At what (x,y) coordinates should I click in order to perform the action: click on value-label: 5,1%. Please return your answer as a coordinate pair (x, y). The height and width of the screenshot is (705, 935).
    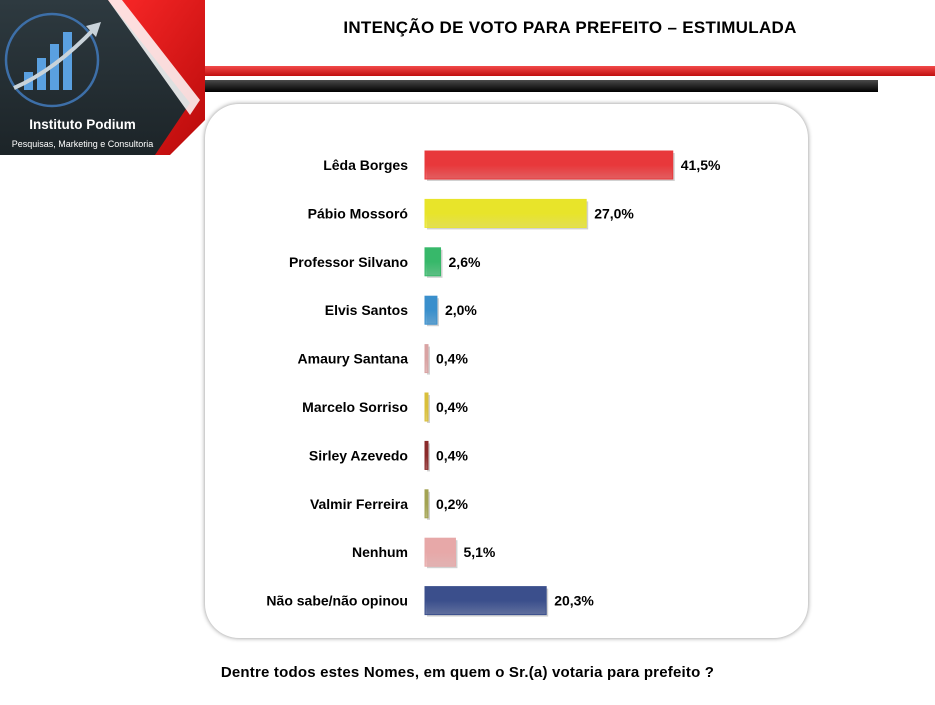
    Looking at the image, I should click on (479, 552).